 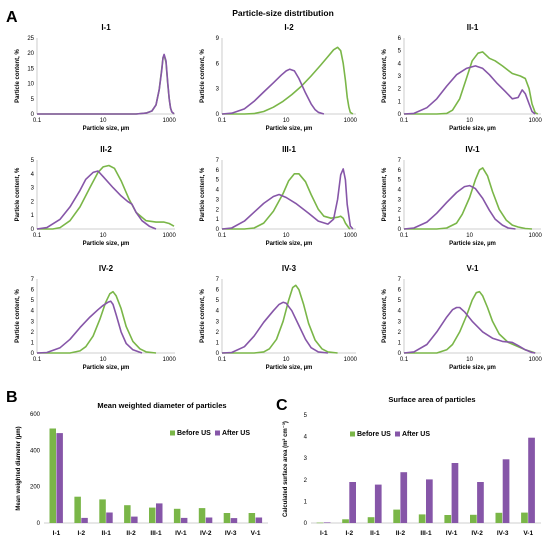 I want to click on plot-title: V-1, so click(x=472, y=268).